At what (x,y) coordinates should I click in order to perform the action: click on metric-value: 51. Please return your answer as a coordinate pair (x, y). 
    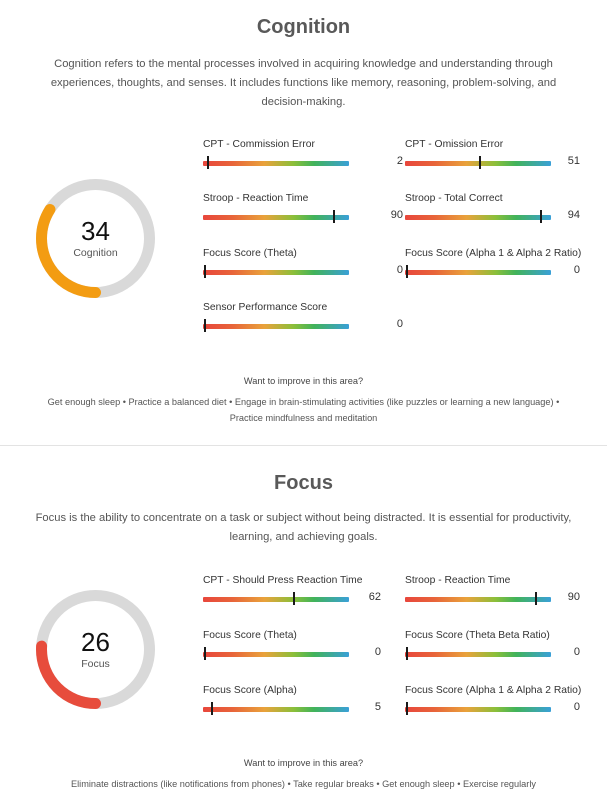
    Looking at the image, I should click on (573, 161).